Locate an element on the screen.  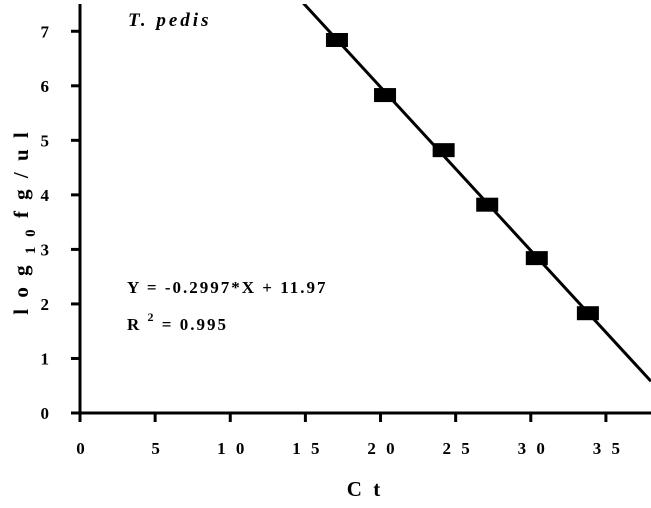
chart-title: T. pedis is located at coordinates (169, 20).